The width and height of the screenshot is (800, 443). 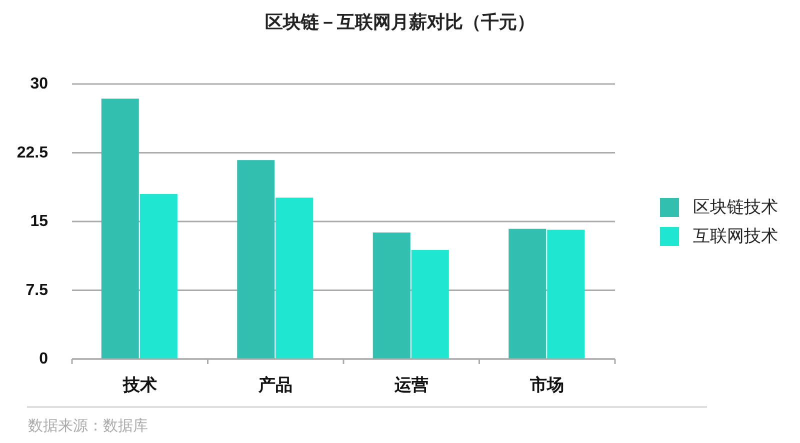 What do you see at coordinates (547, 385) in the screenshot?
I see `x-tick-label: 市场` at bounding box center [547, 385].